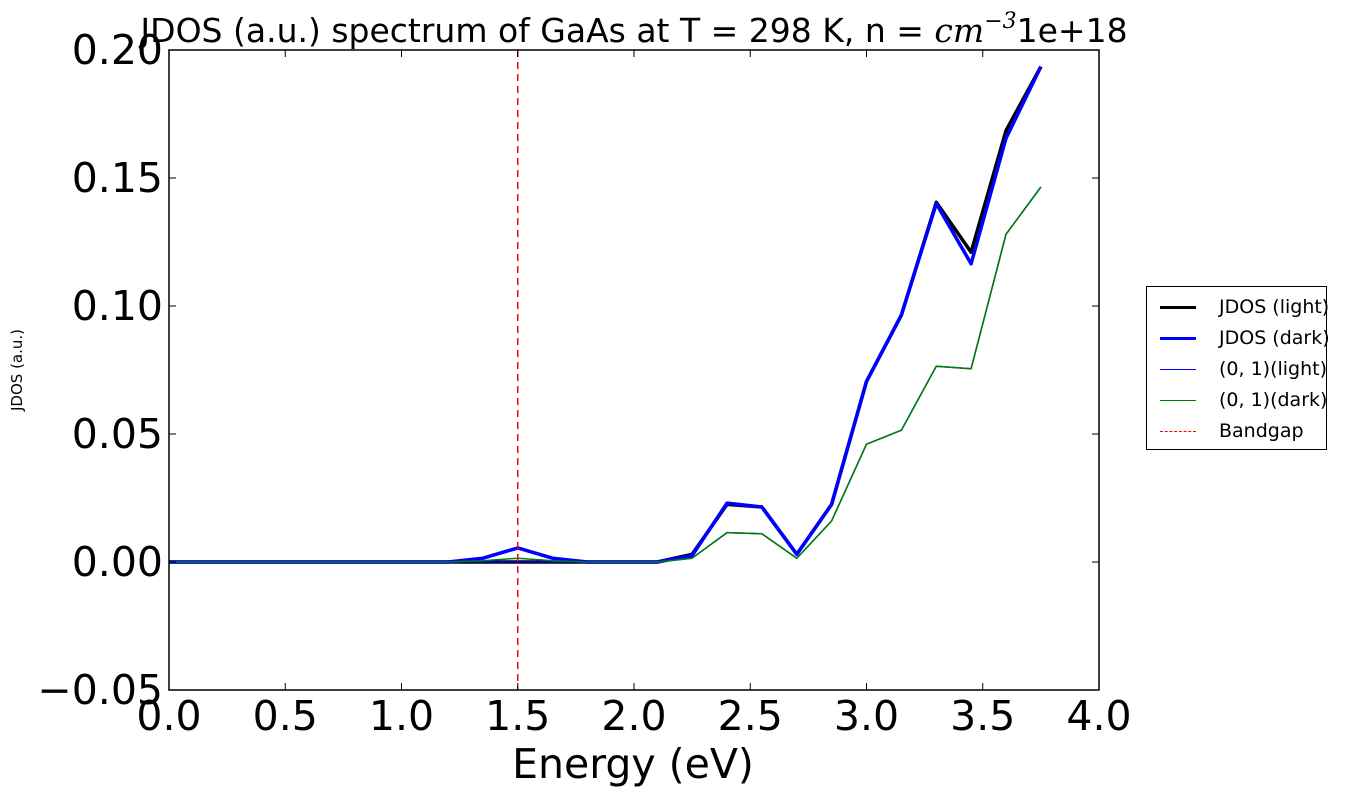 The image size is (1365, 796). I want to click on y-tick-label: 0.15, so click(117, 178).